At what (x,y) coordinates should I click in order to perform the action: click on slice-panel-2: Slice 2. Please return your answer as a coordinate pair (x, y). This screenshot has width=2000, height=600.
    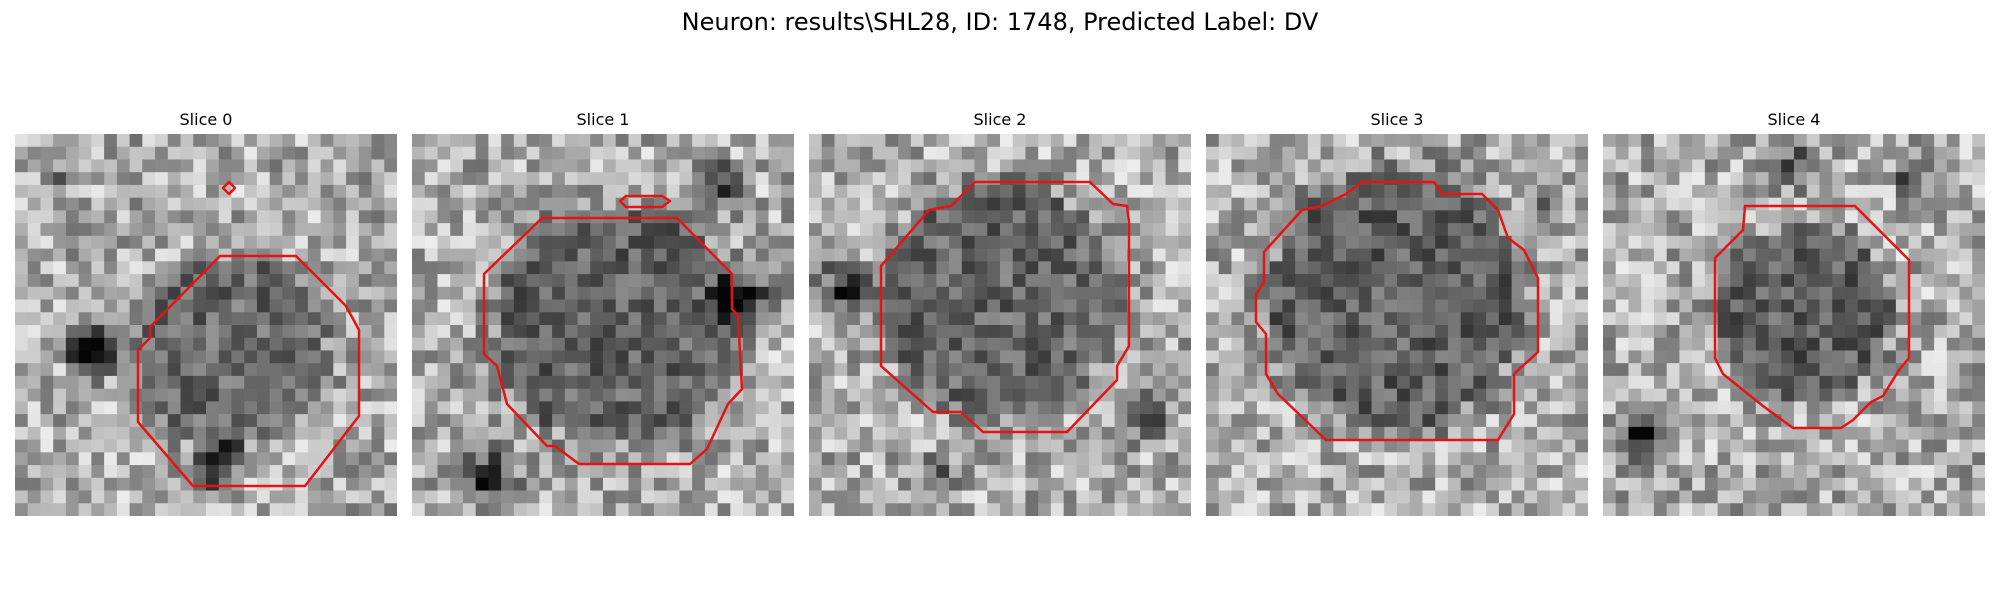
    Looking at the image, I should click on (1000, 315).